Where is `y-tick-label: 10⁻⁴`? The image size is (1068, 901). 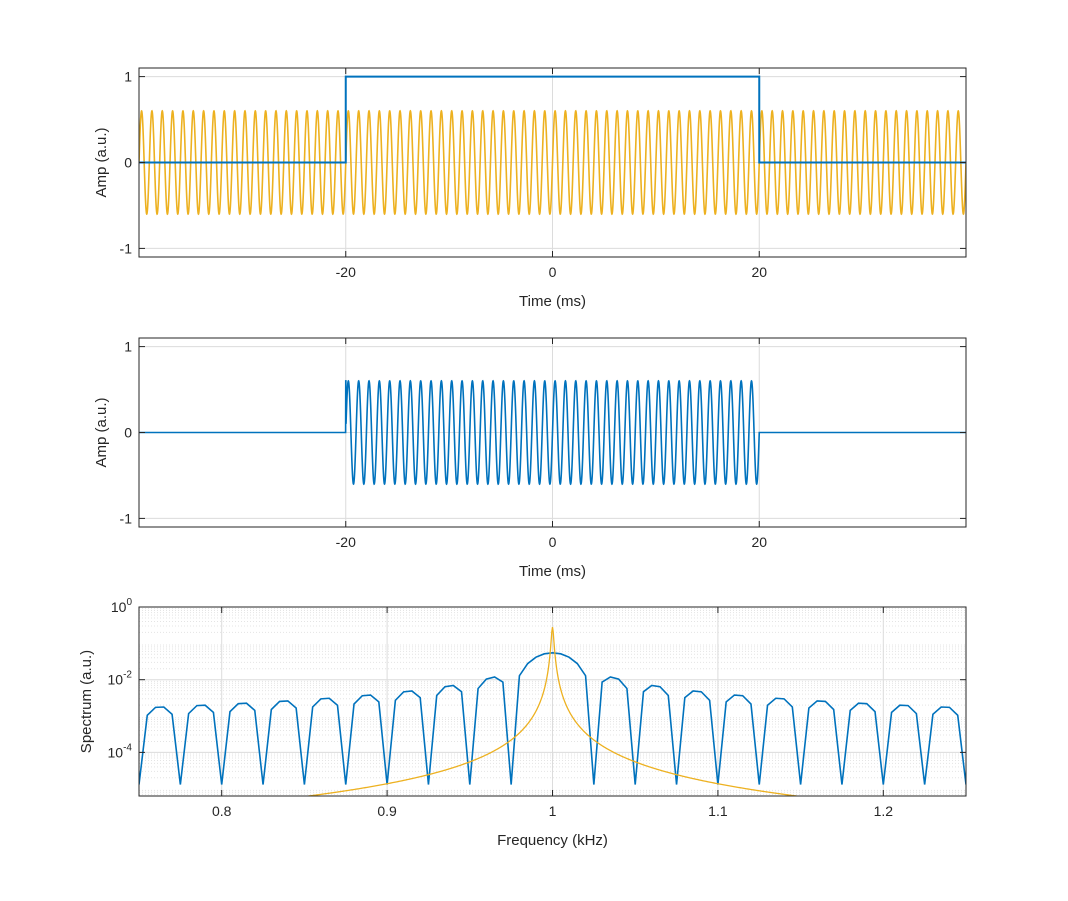
y-tick-label: 10⁻⁴ is located at coordinates (120, 751).